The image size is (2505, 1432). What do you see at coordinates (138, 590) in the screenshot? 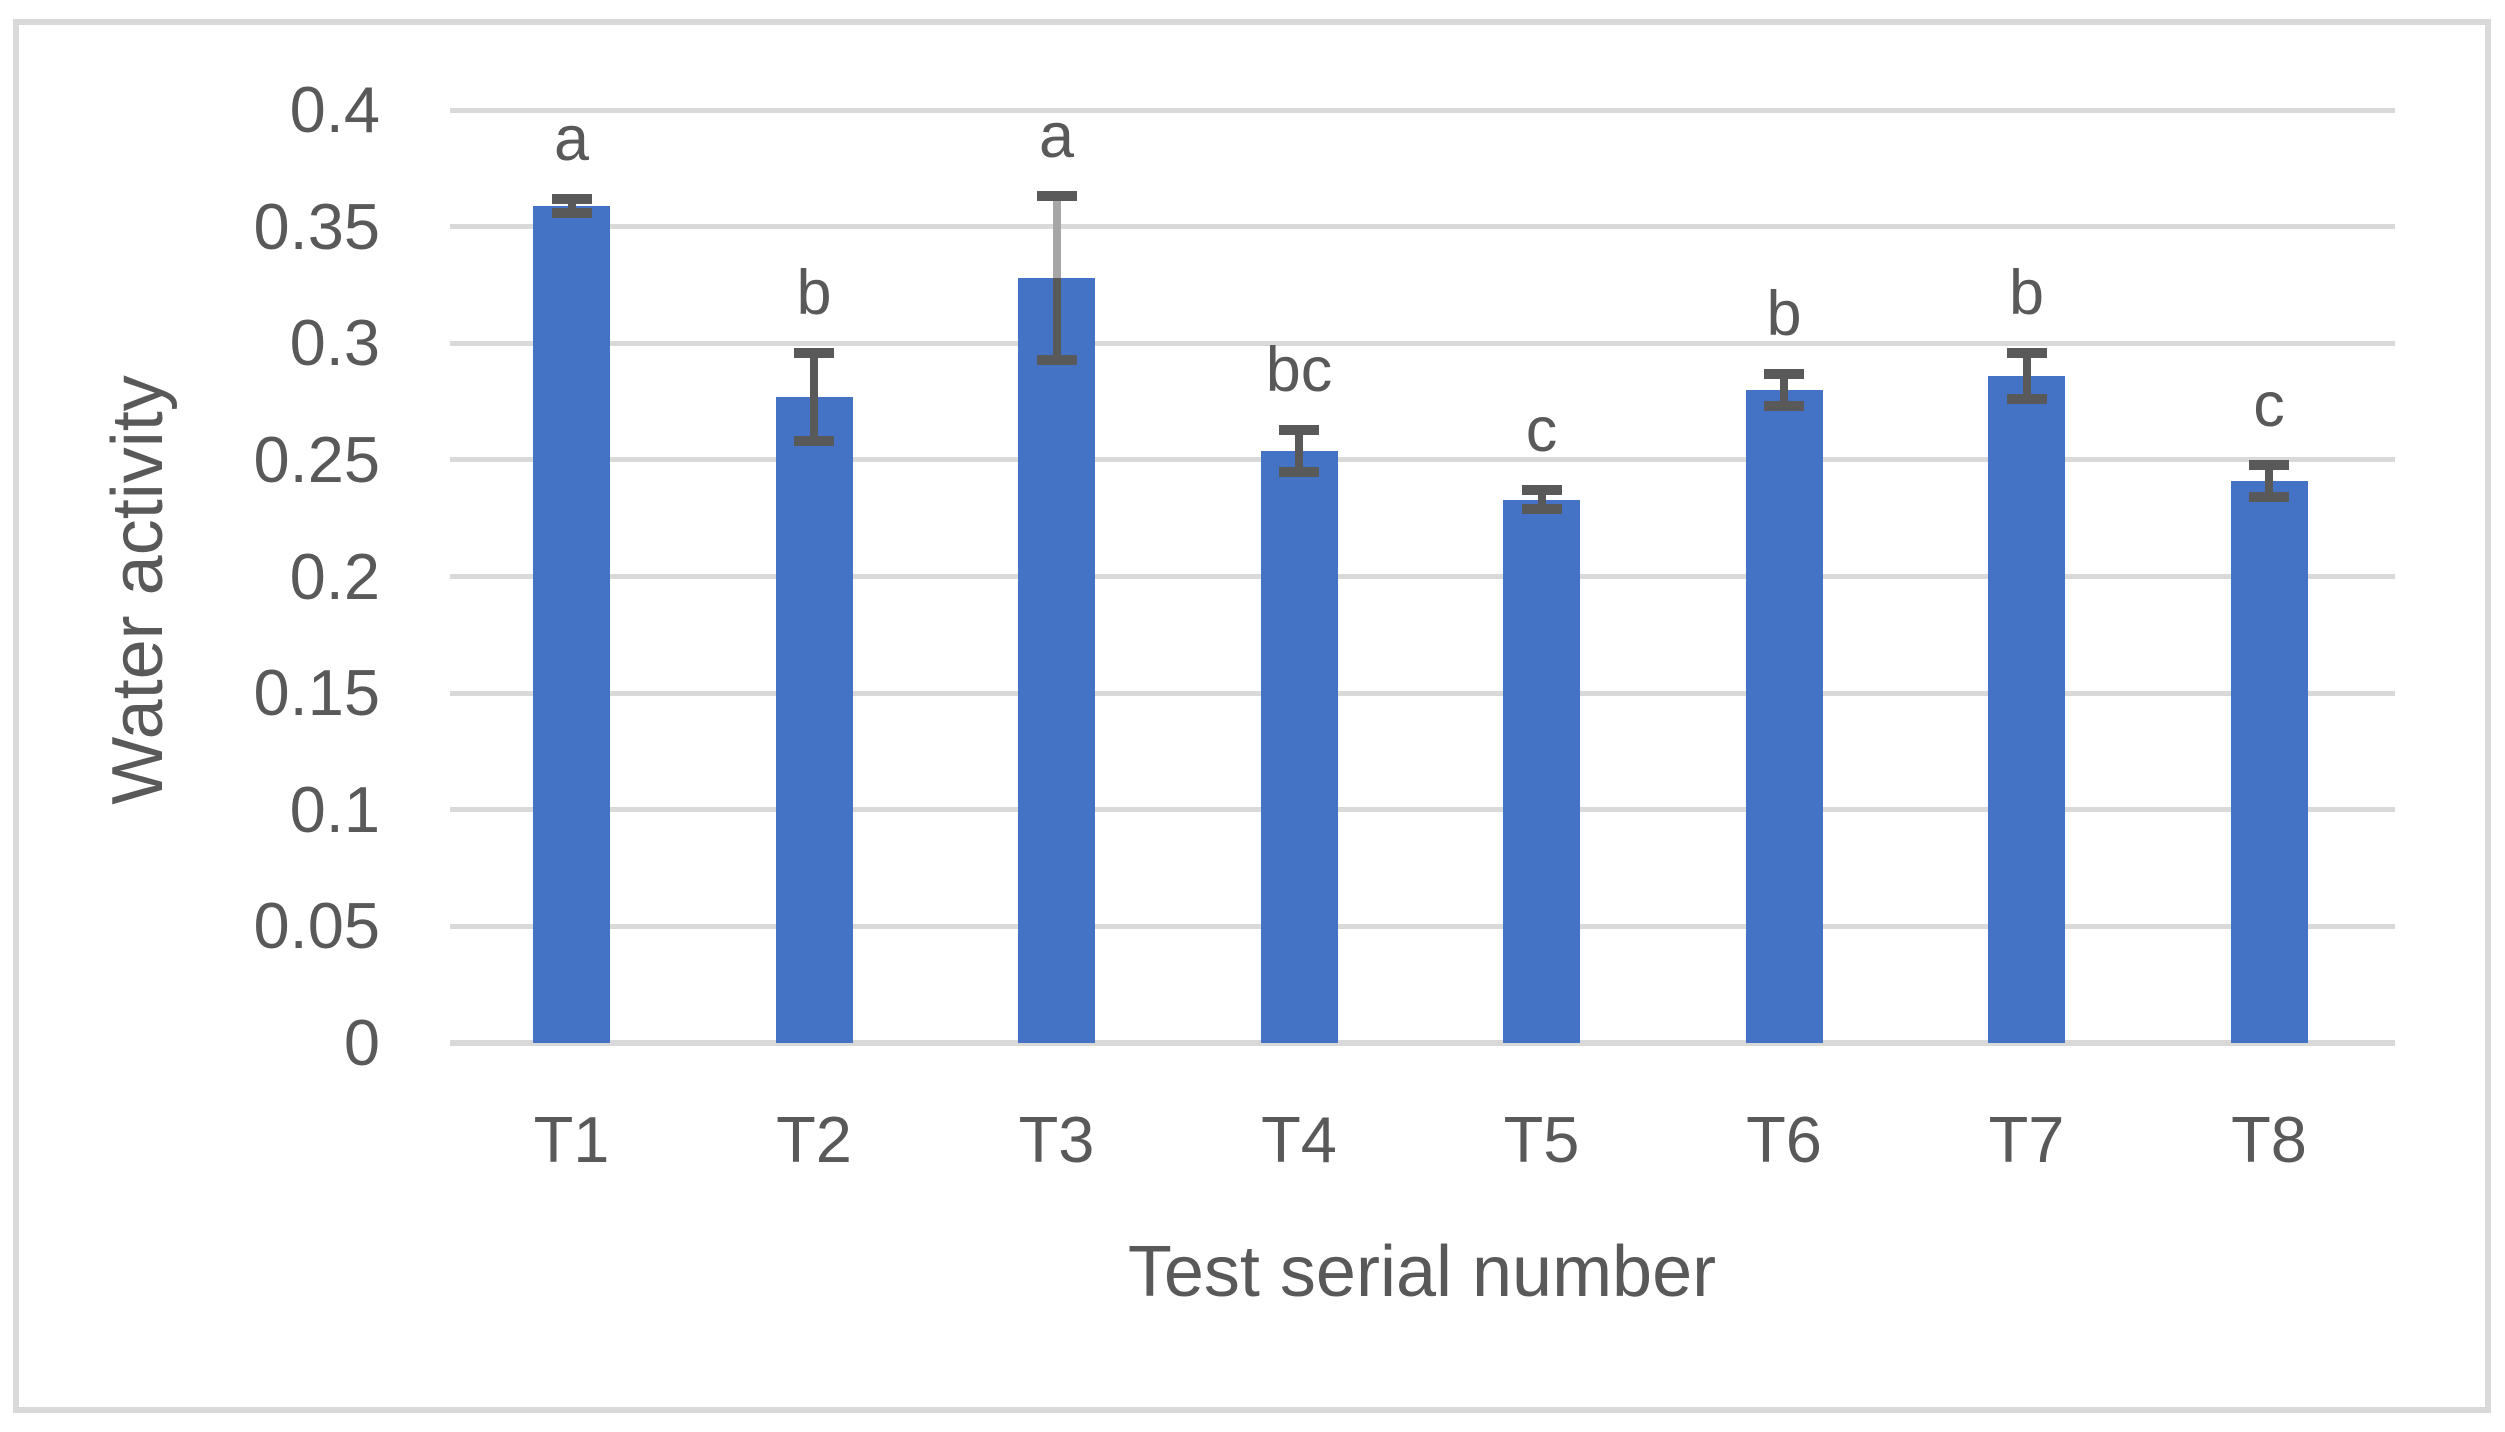
I see `y-axis-title: Water activity` at bounding box center [138, 590].